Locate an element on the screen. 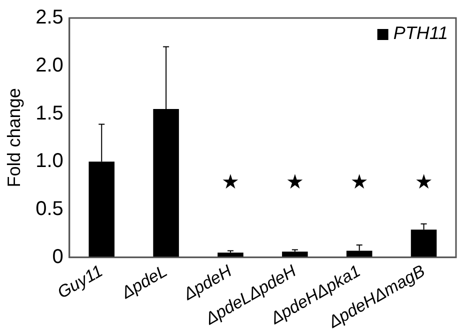 The height and width of the screenshot is (333, 460). legend-label: PTH11 is located at coordinates (420, 33).